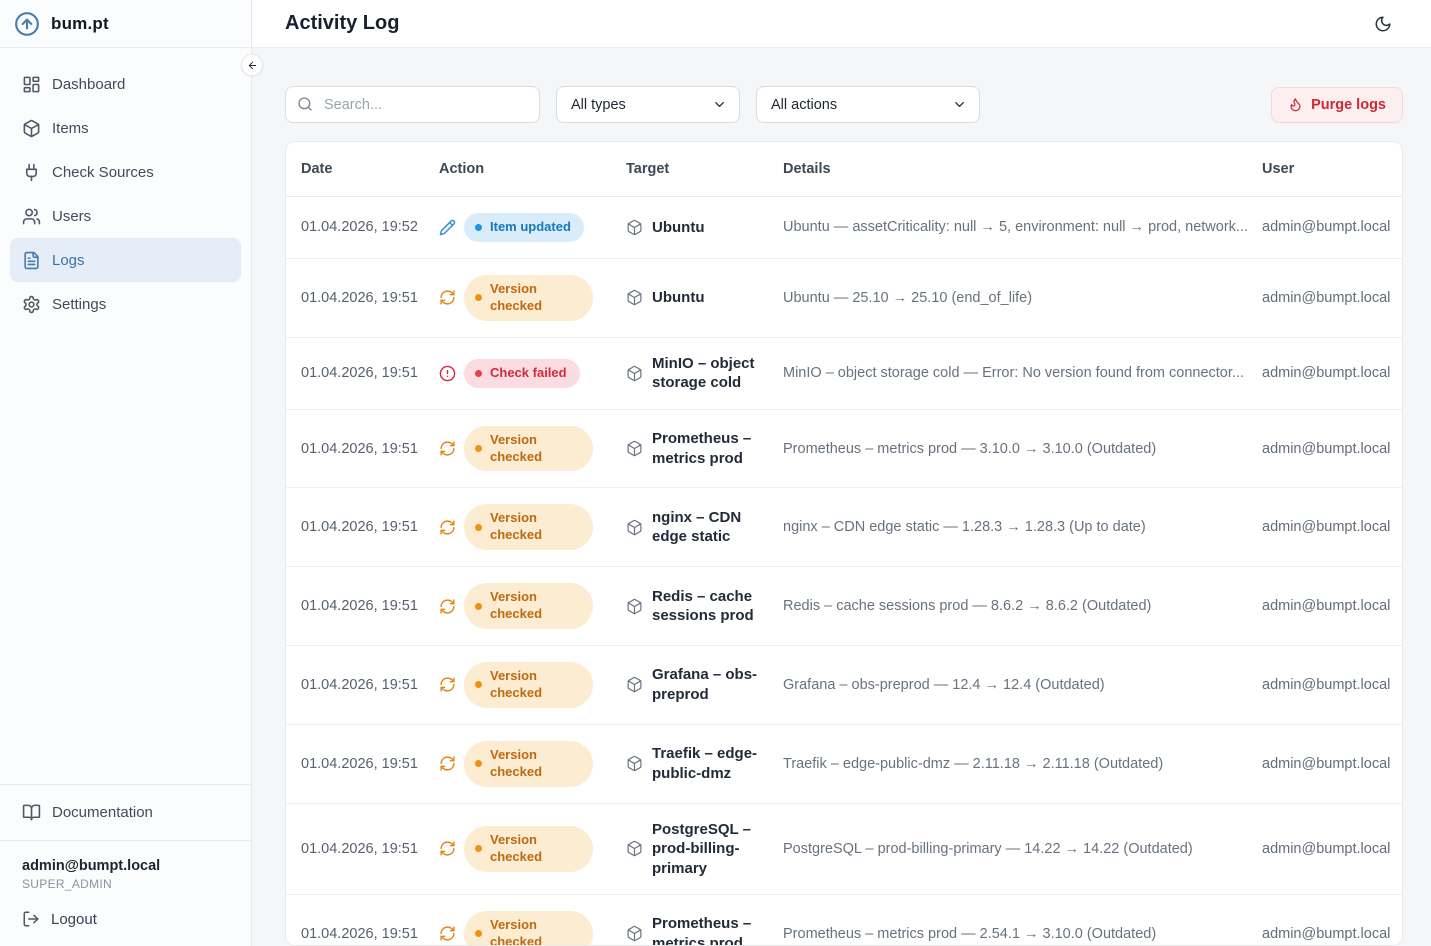 The width and height of the screenshot is (1431, 946). I want to click on sidebar-item-label: Check Sources, so click(103, 172).